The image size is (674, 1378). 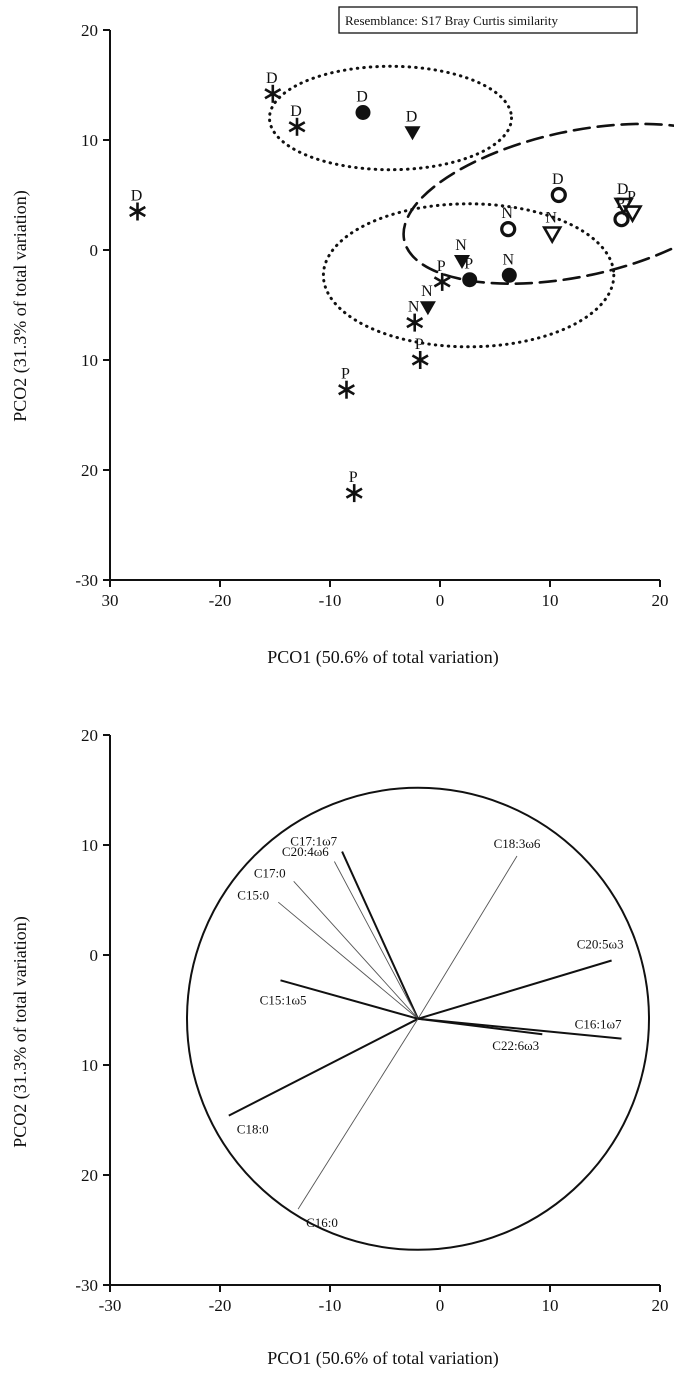 I want to click on x-tick-label: 30, so click(x=110, y=600).